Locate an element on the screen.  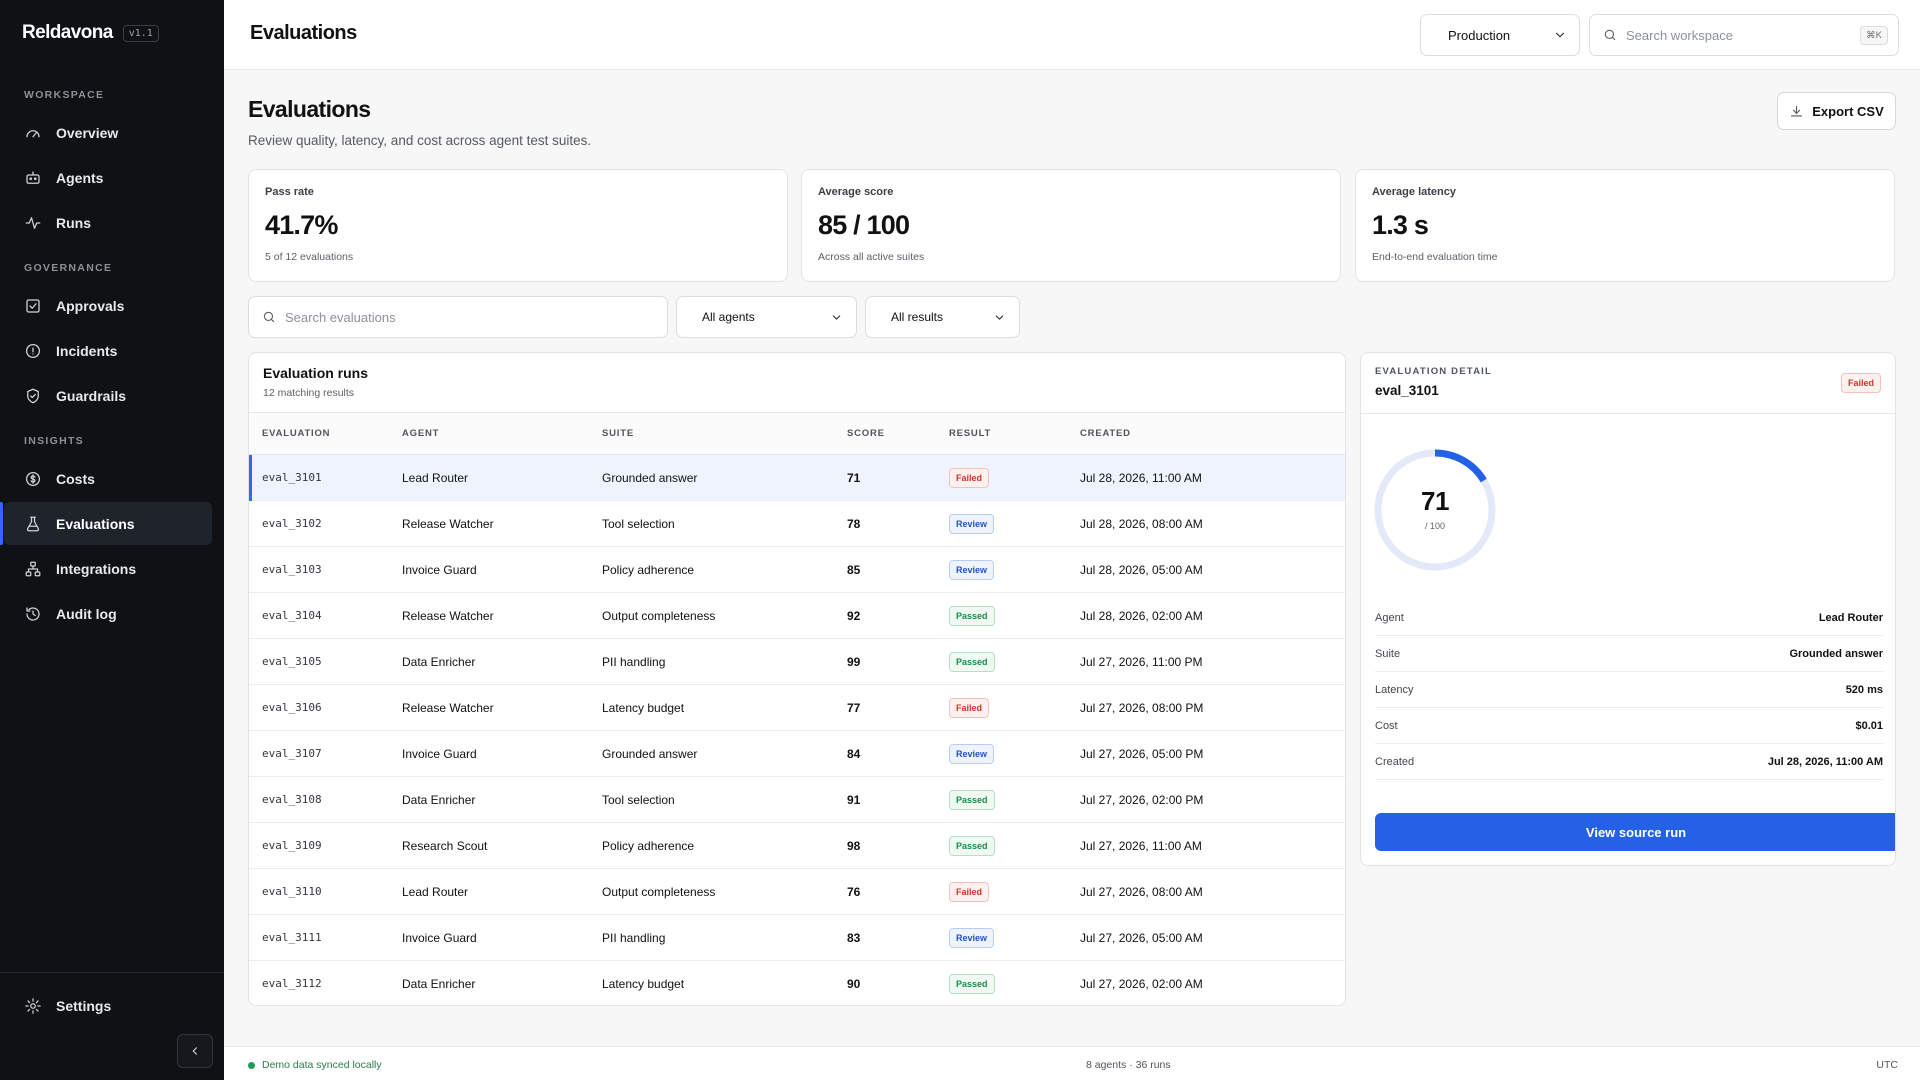
cell-suite: Output completeness is located at coordinates (659, 615).